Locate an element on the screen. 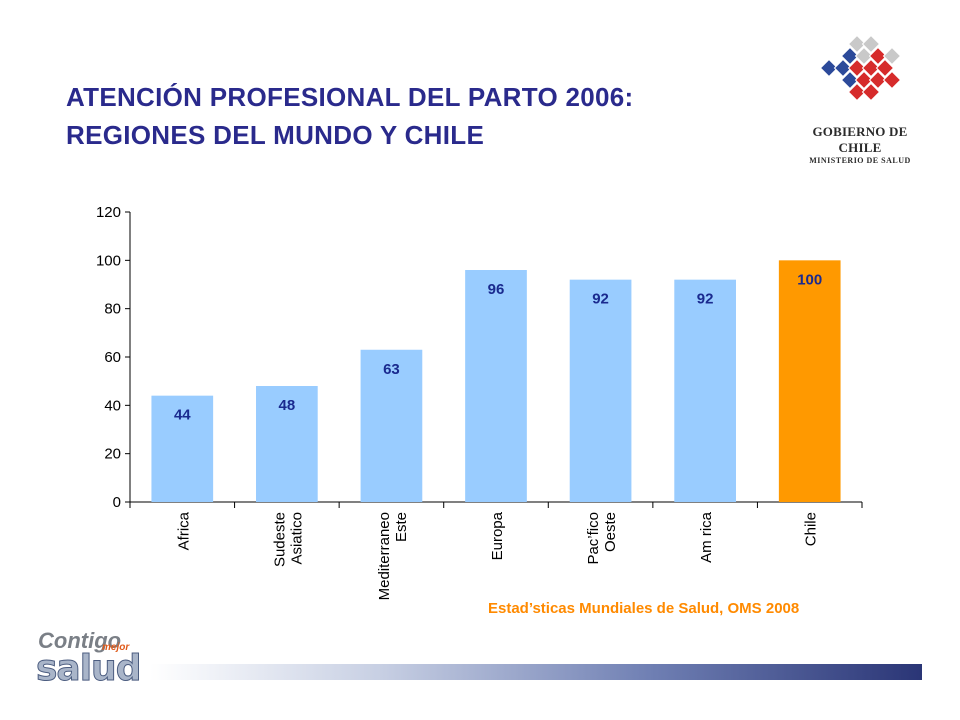  data-label-3: 96 is located at coordinates (496, 289).